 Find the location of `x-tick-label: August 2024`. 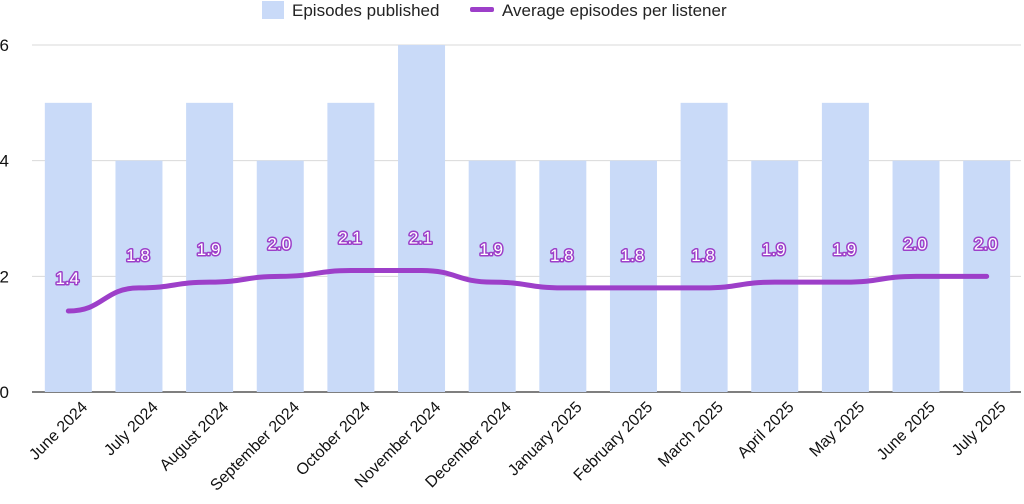

x-tick-label: August 2024 is located at coordinates (195, 437).